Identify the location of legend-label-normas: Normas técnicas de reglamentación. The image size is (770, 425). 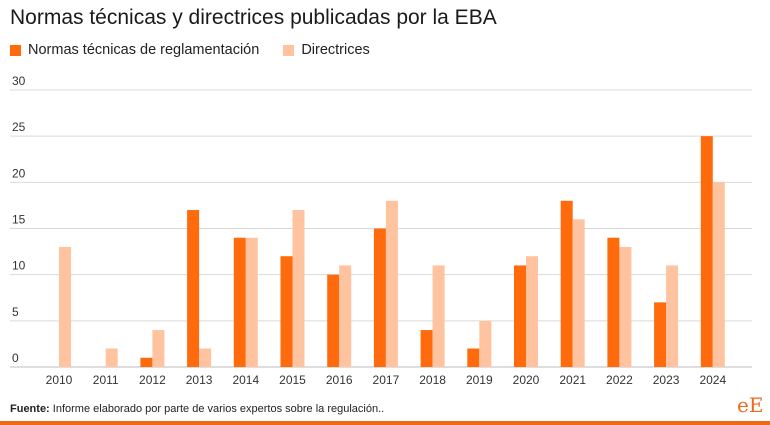
(144, 50).